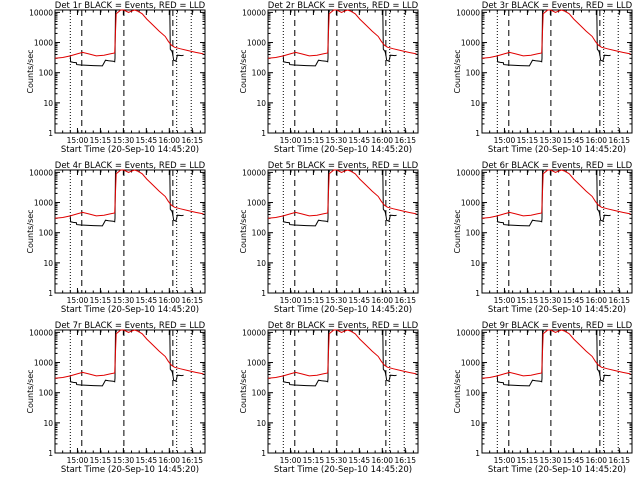 The height and width of the screenshot is (480, 640). Describe the element at coordinates (343, 326) in the screenshot. I see `panel-title: Det 8r BLACK = Events, RED = LLD` at that location.